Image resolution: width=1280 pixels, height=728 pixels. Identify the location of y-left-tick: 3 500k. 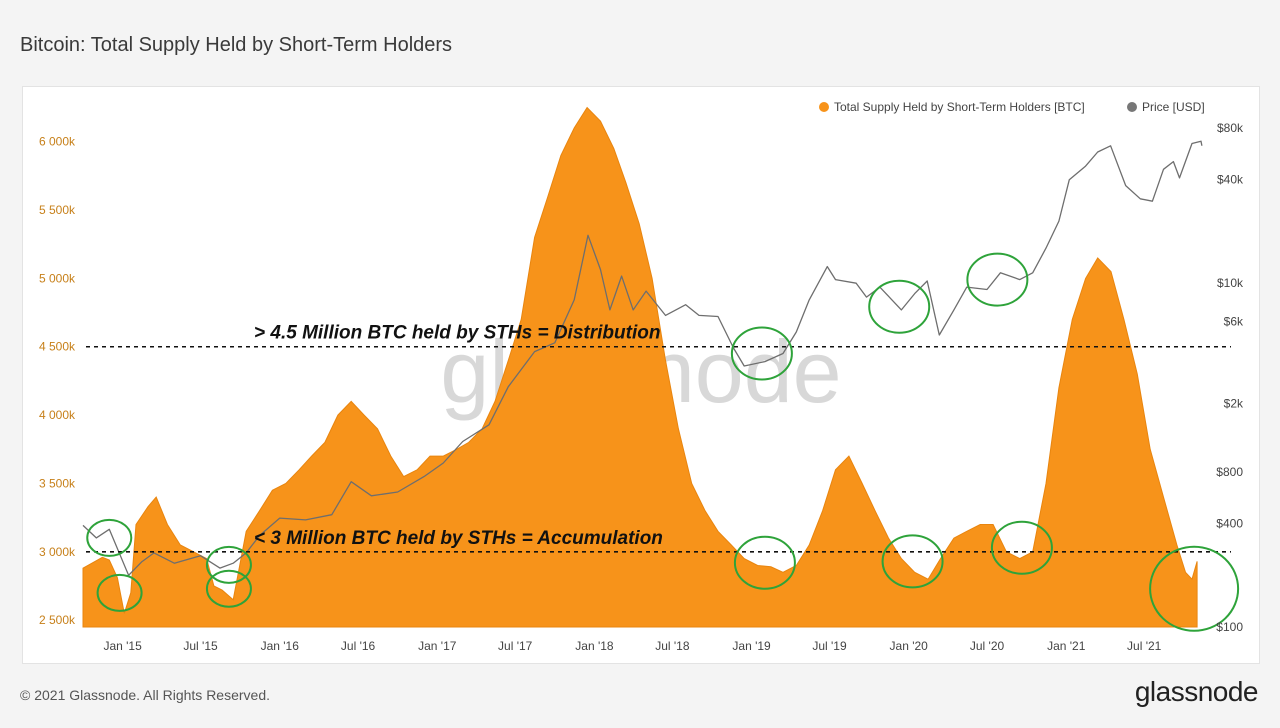
(57, 483).